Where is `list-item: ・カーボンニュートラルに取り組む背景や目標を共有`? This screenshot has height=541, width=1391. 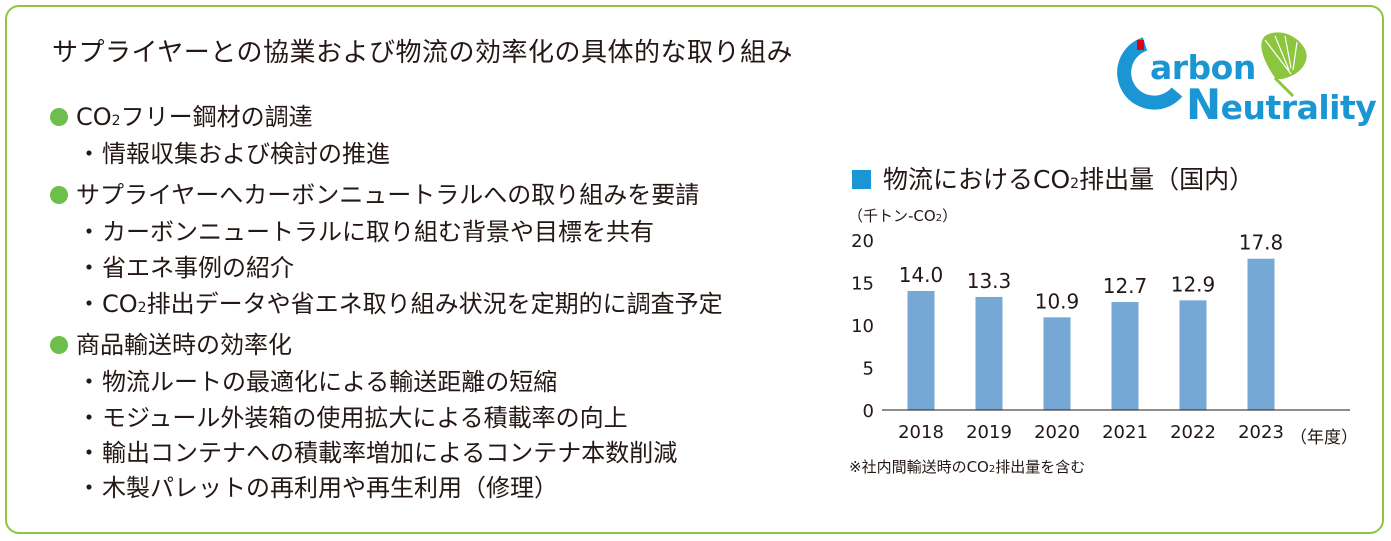 list-item: ・カーボンニュートラルに取り組む背景や目標を共有 is located at coordinates (365, 232).